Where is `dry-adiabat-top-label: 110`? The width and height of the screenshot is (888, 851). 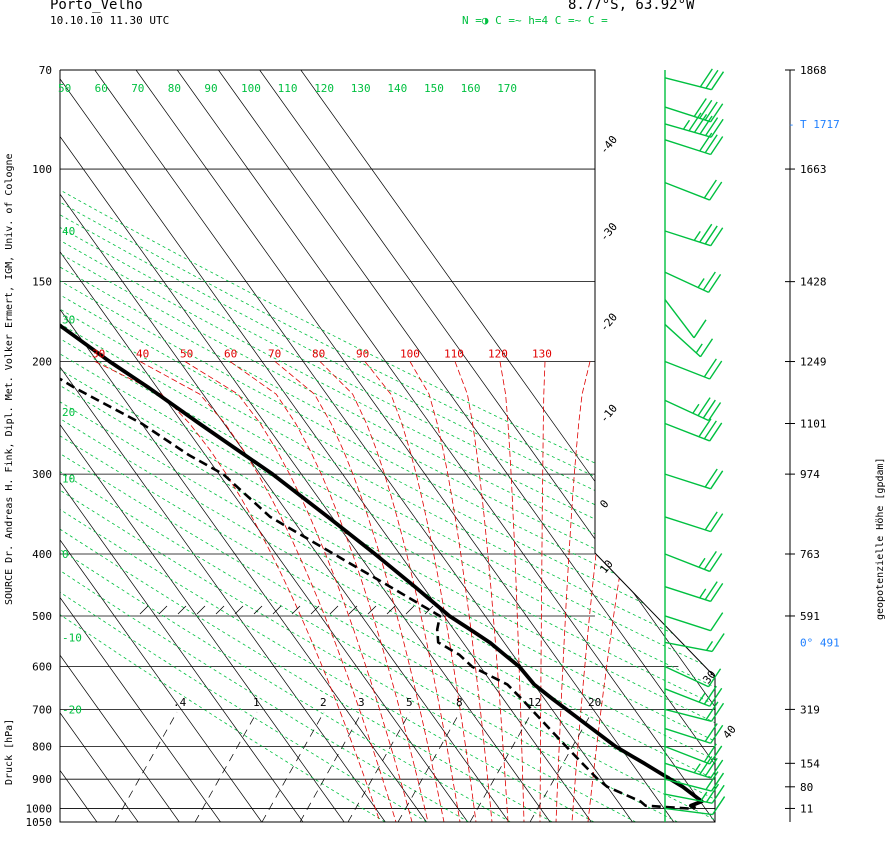
dry-adiabat-top-label: 110 is located at coordinates (288, 88).